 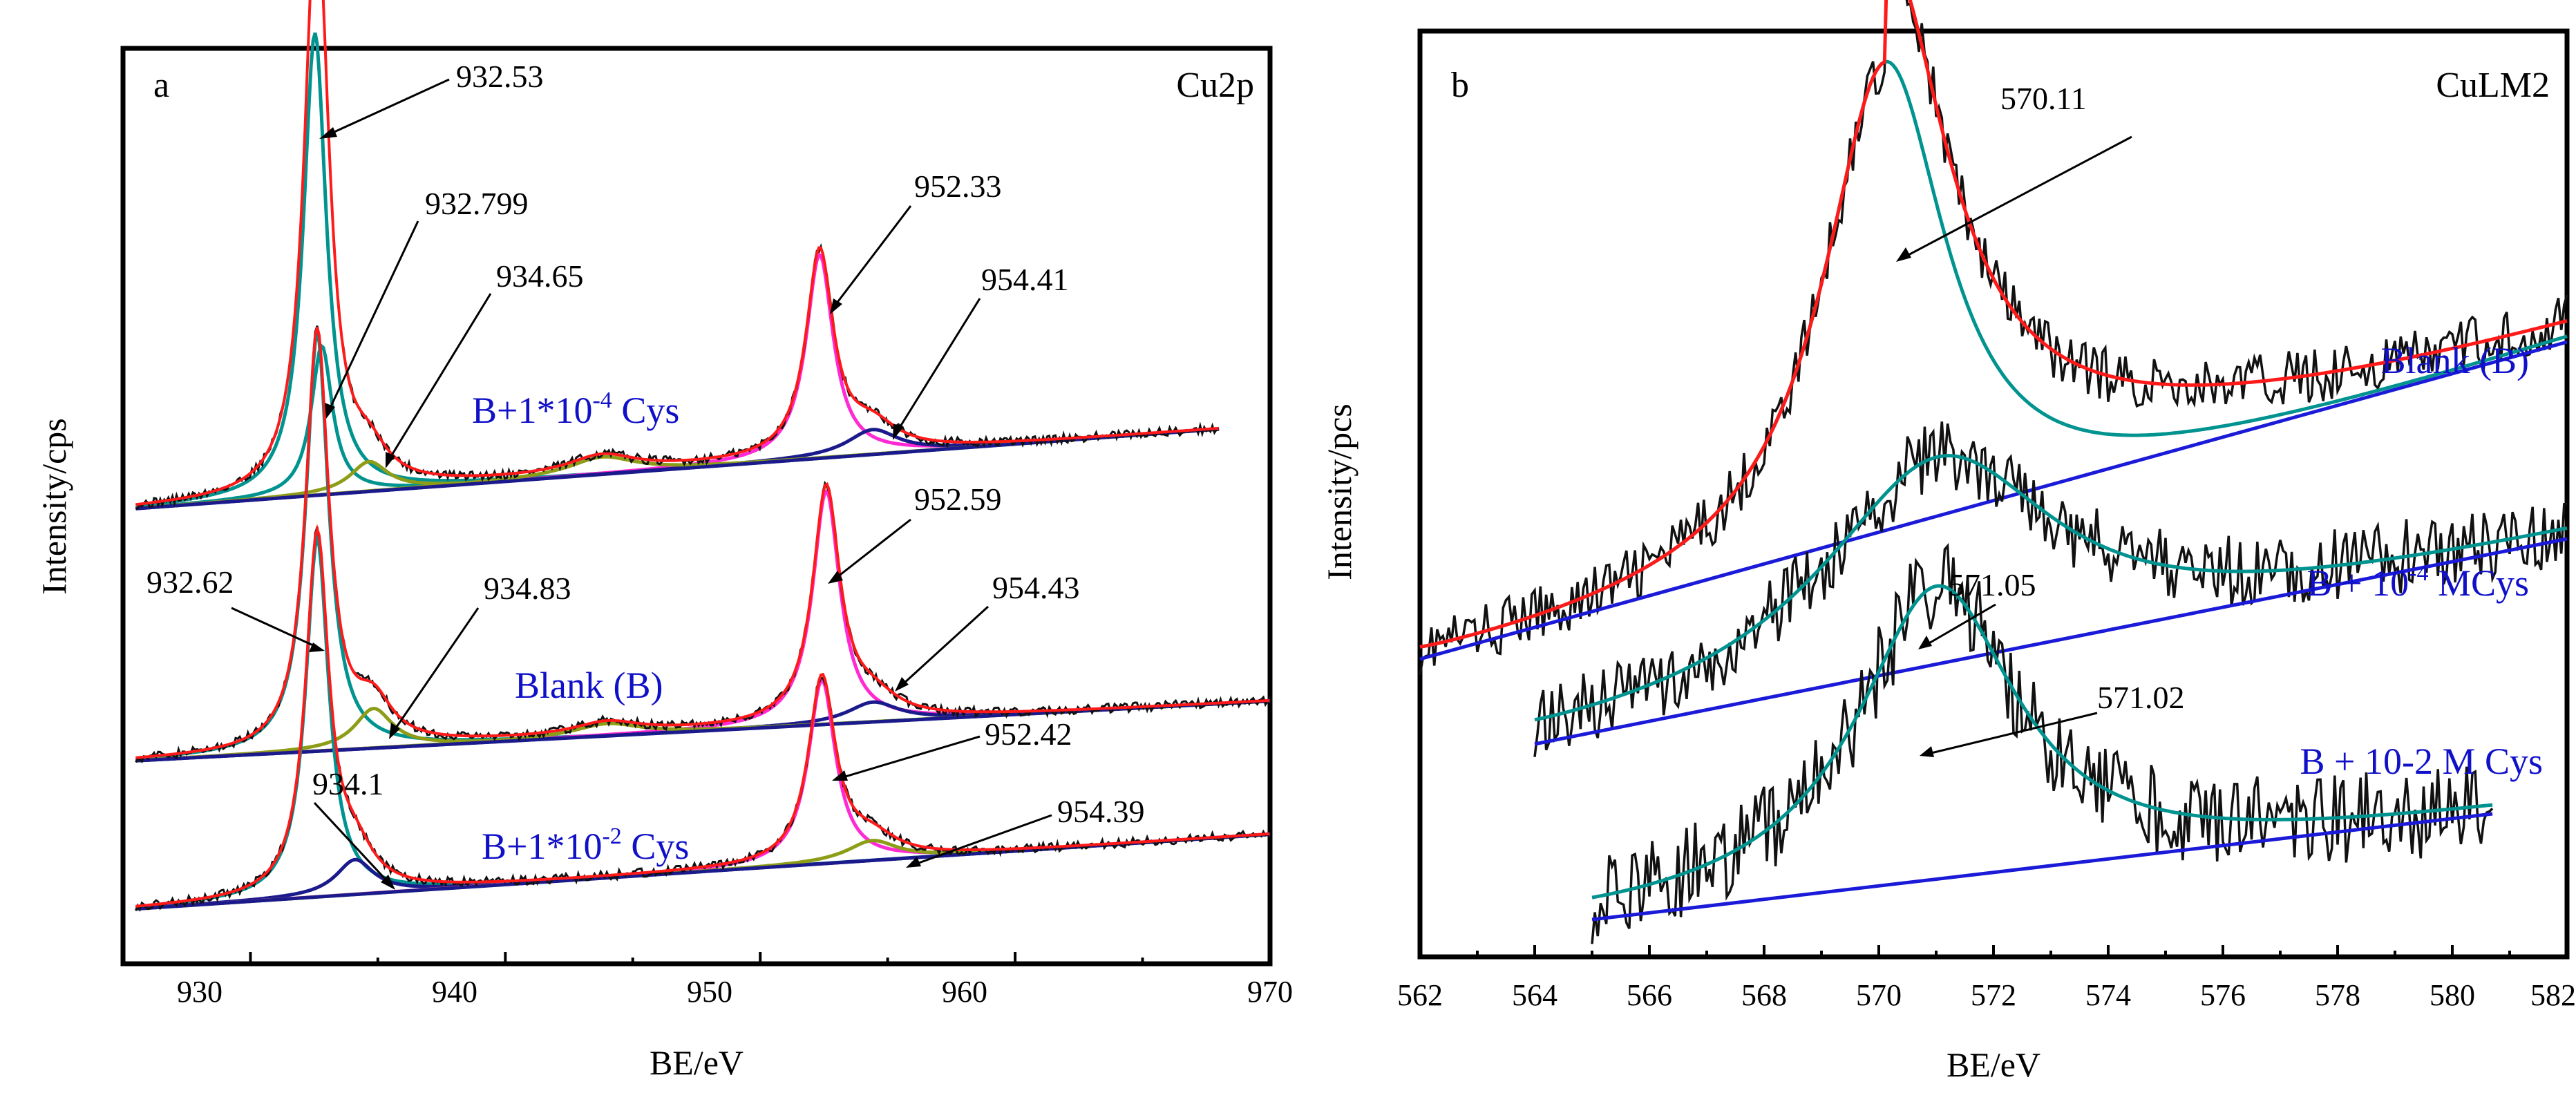 I want to click on series-b-1e-4-mcys, so click(x=2050, y=589).